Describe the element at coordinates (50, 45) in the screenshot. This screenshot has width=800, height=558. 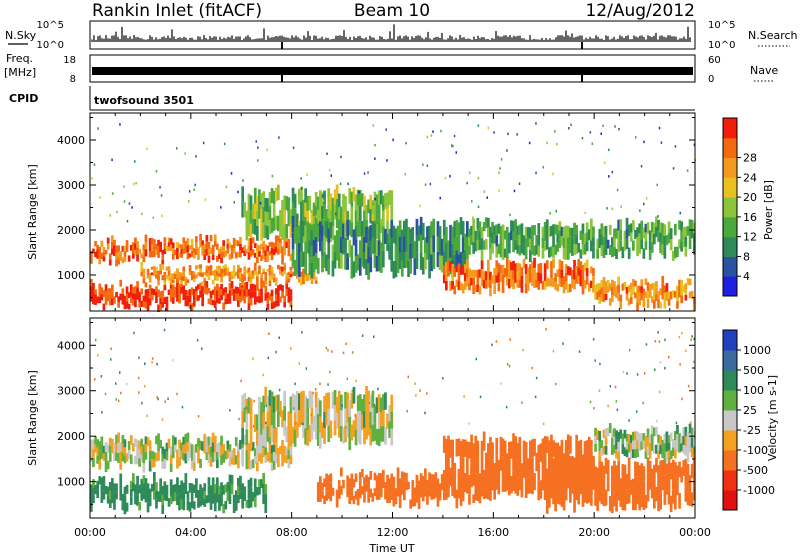
I see `nsky-tick-low: 10^0` at that location.